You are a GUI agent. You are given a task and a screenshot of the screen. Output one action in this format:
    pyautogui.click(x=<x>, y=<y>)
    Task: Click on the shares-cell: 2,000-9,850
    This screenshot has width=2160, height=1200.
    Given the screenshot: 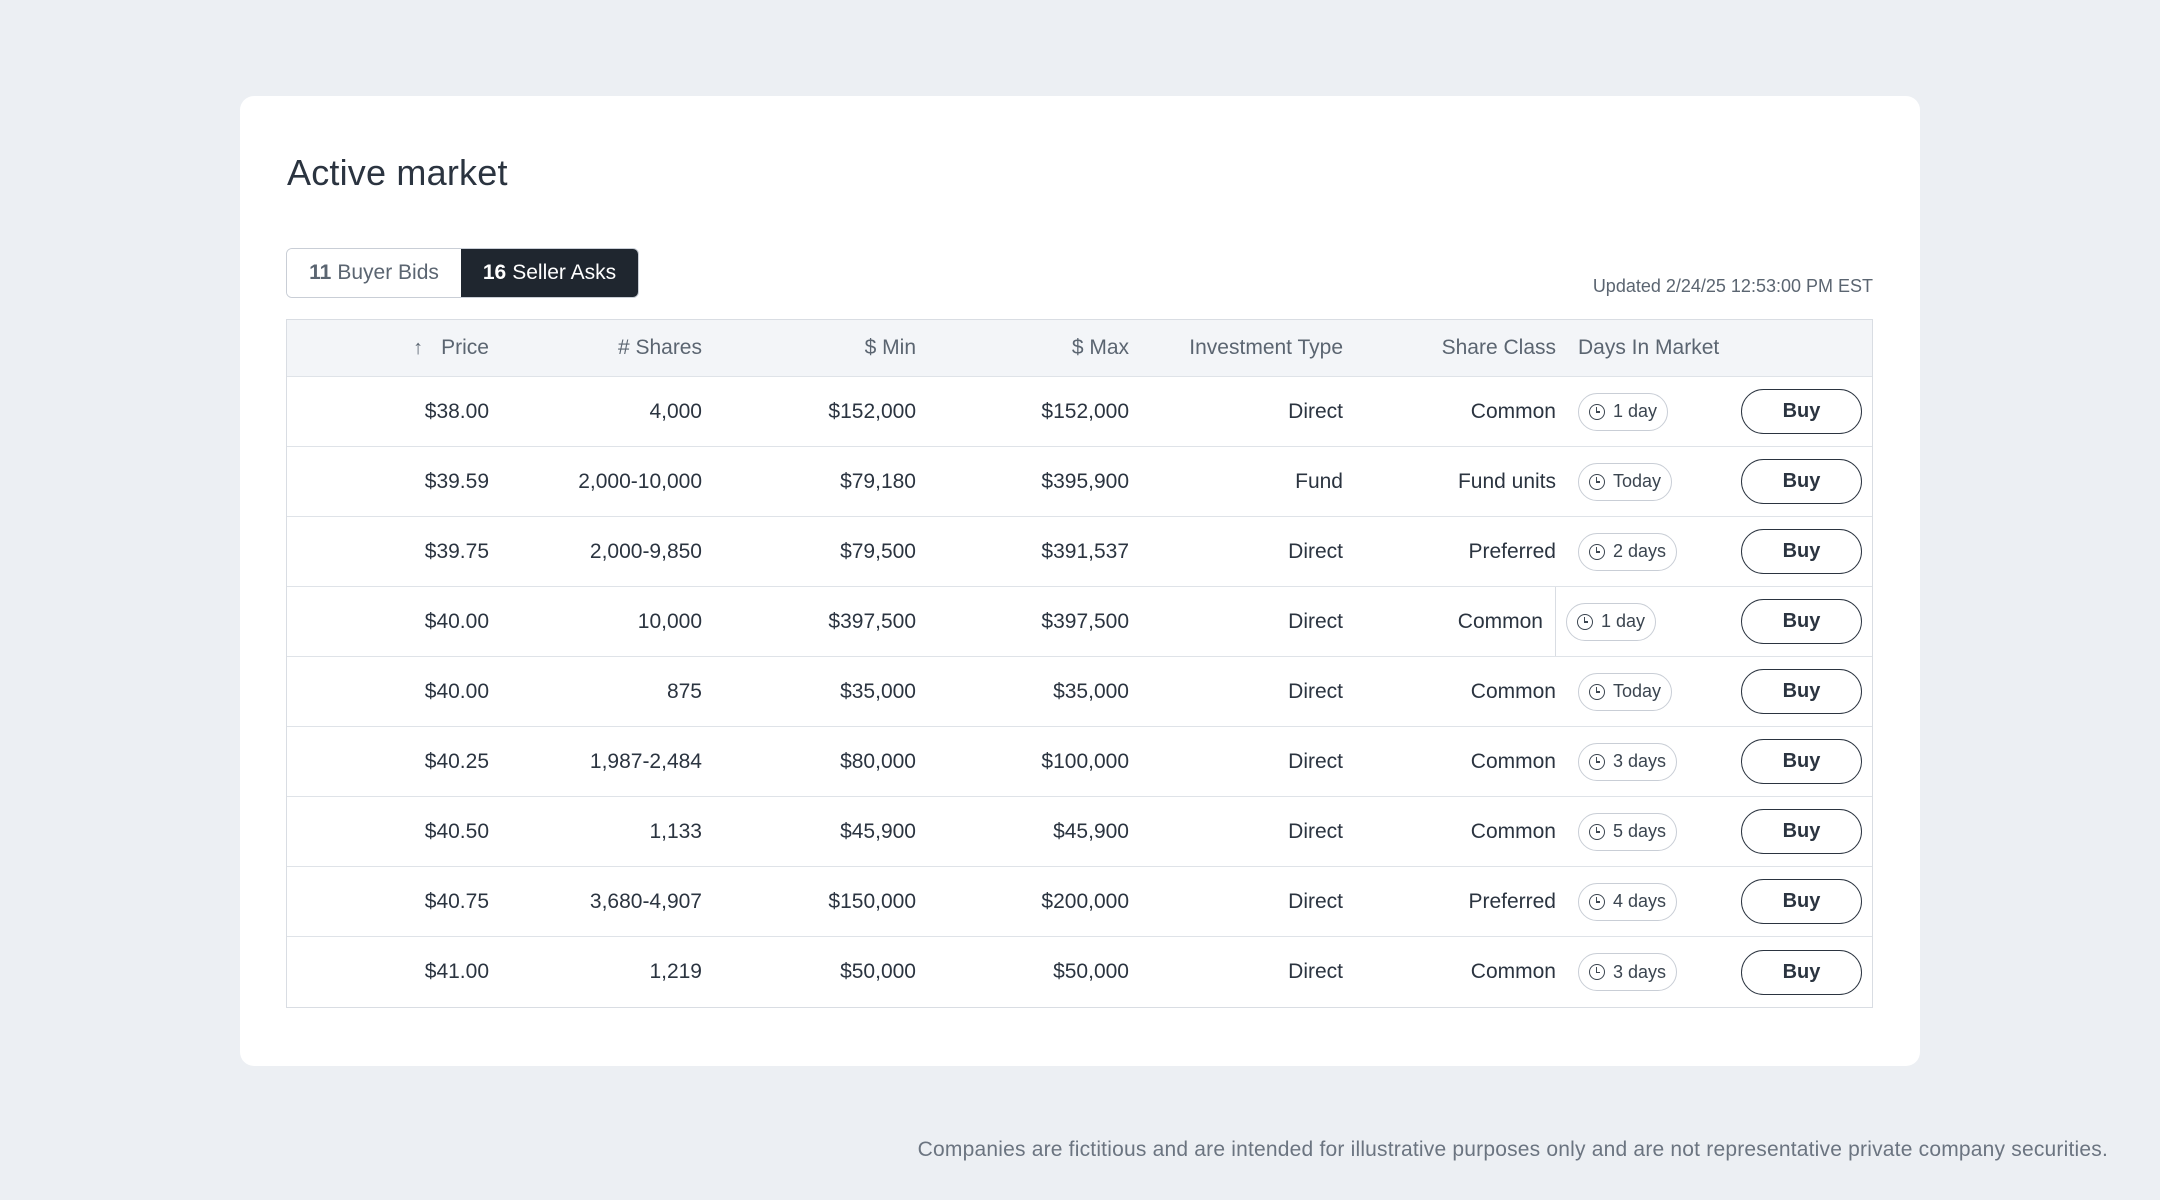 What is the action you would take?
    pyautogui.click(x=645, y=551)
    